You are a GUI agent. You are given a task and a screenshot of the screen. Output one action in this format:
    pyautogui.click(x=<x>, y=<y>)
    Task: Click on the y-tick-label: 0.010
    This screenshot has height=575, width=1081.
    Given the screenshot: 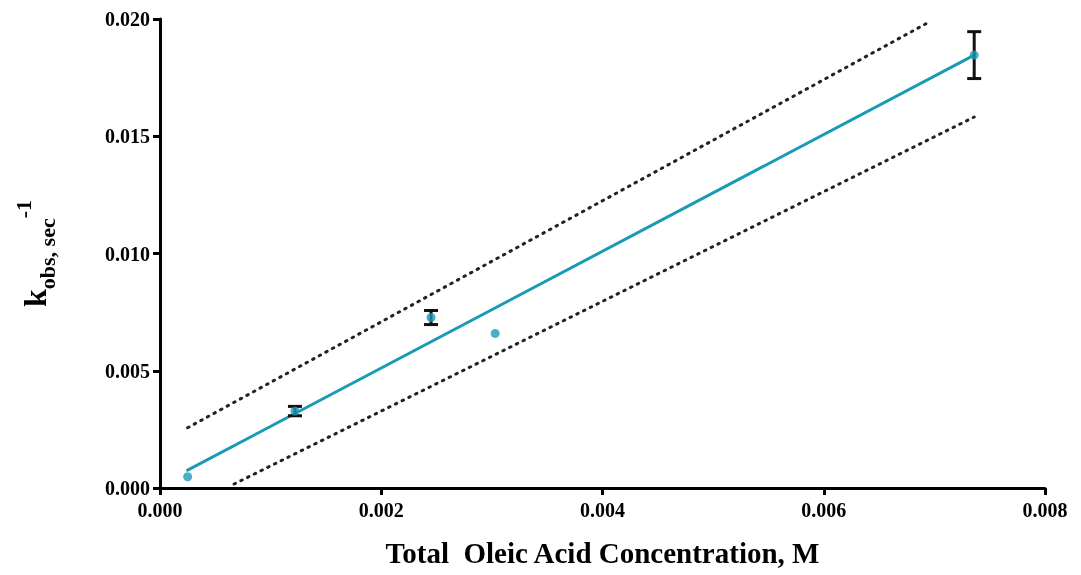 What is the action you would take?
    pyautogui.click(x=127, y=253)
    